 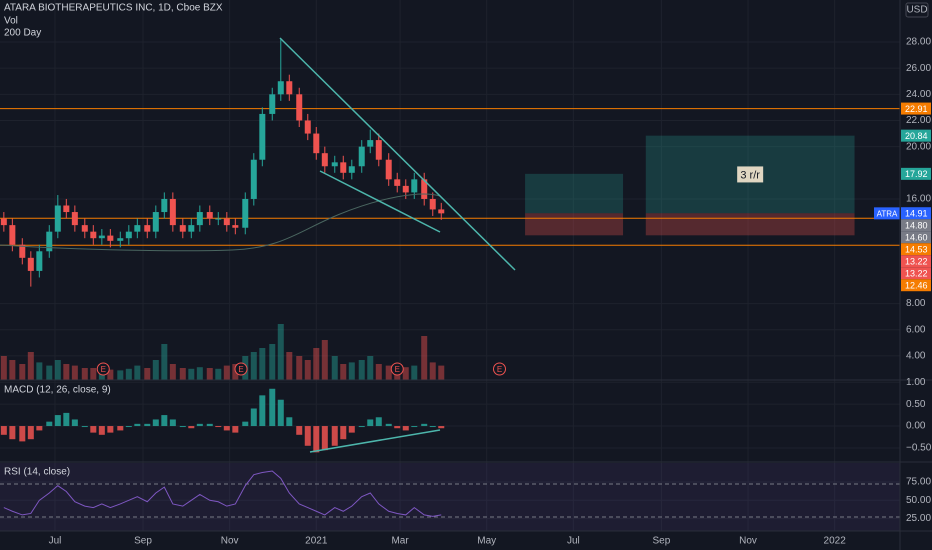 What do you see at coordinates (380, 201) in the screenshot?
I see `trendline-lower` at bounding box center [380, 201].